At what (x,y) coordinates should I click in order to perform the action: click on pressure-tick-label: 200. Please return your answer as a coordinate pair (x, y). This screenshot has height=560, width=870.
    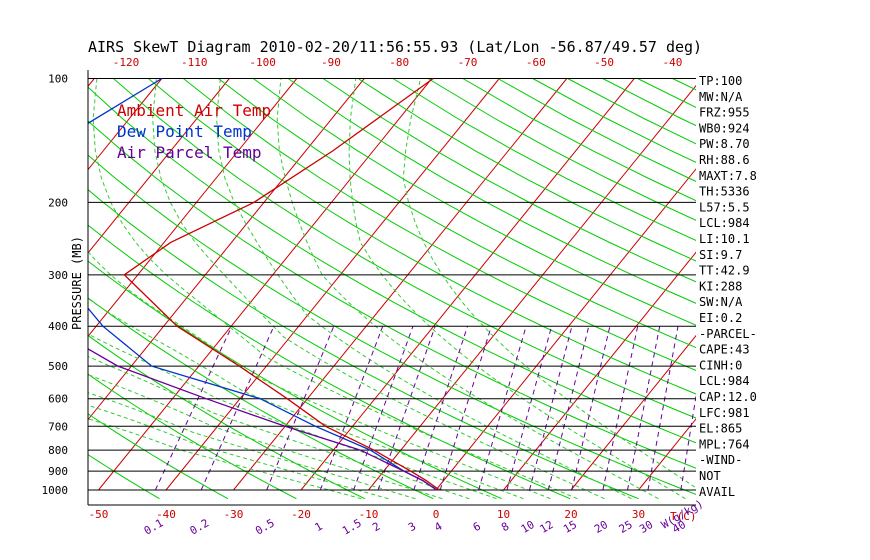
    Looking at the image, I should click on (58, 202).